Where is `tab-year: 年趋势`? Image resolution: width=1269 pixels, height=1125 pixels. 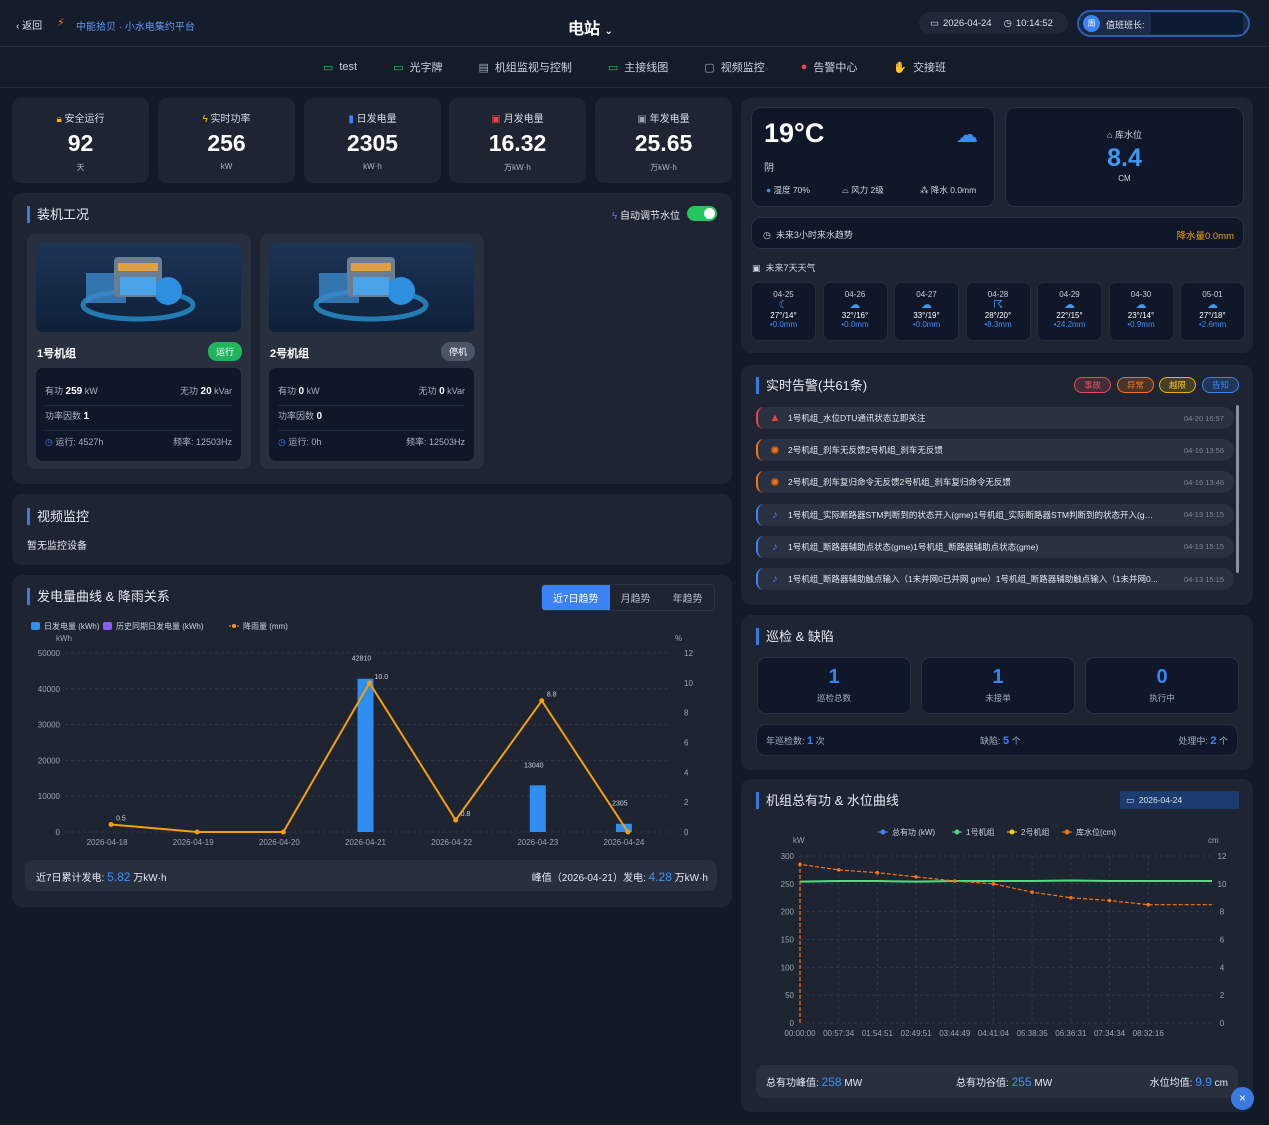 tab-year: 年趋势 is located at coordinates (687, 599).